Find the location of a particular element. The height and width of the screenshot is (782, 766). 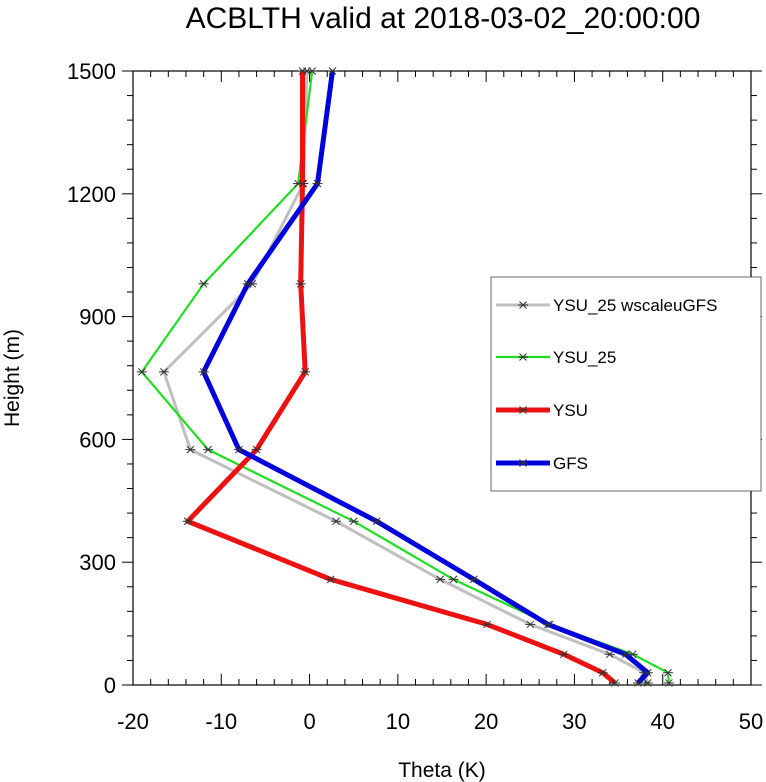

x-tick-label: -10 is located at coordinates (221, 721).